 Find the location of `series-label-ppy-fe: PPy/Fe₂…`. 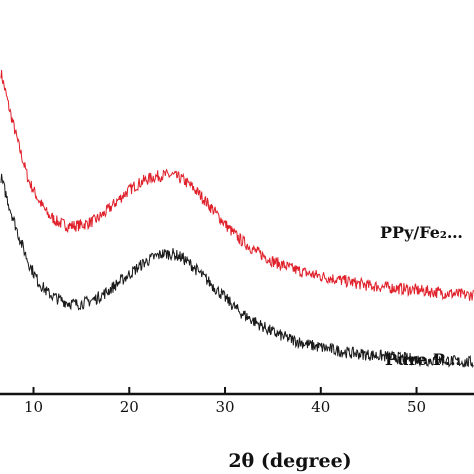

series-label-ppy-fe: PPy/Fe₂… is located at coordinates (421, 232).